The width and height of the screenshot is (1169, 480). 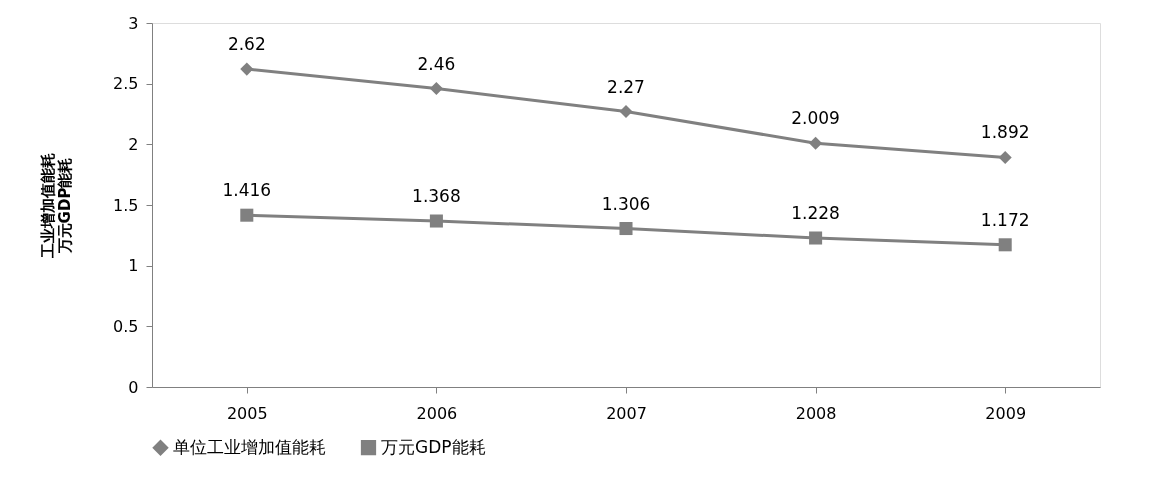 What do you see at coordinates (1005, 219) in the screenshot?
I see `data-label: 1.172` at bounding box center [1005, 219].